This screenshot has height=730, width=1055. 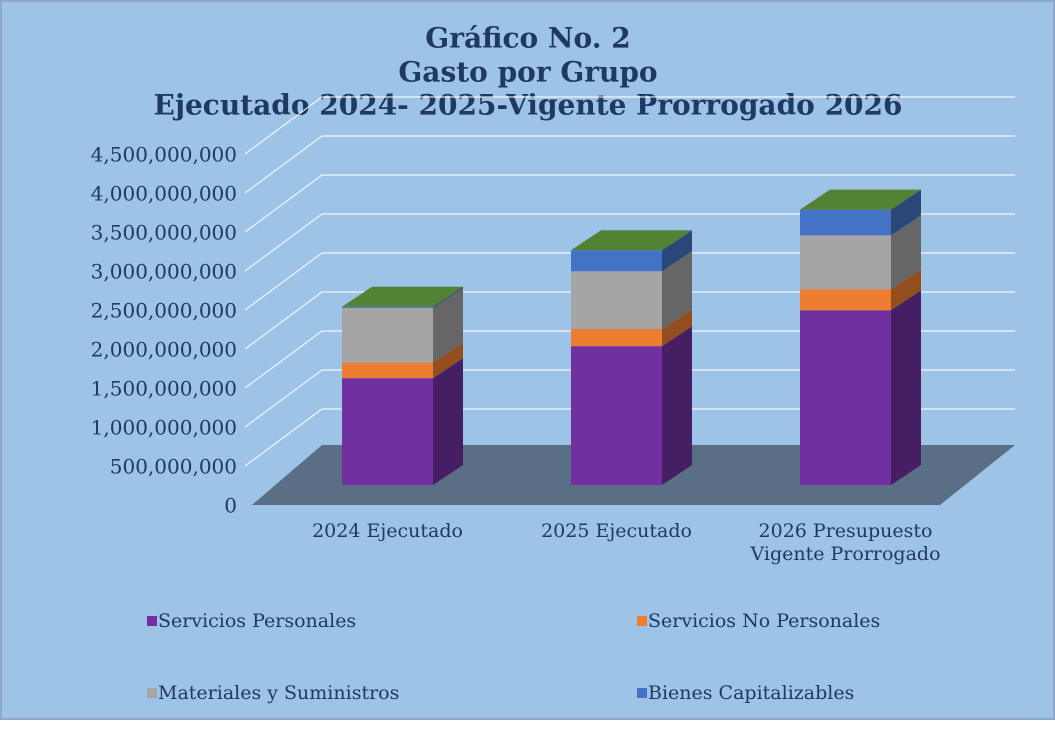 What do you see at coordinates (278, 693) in the screenshot?
I see `legend-label: Materiales y Suministros` at bounding box center [278, 693].